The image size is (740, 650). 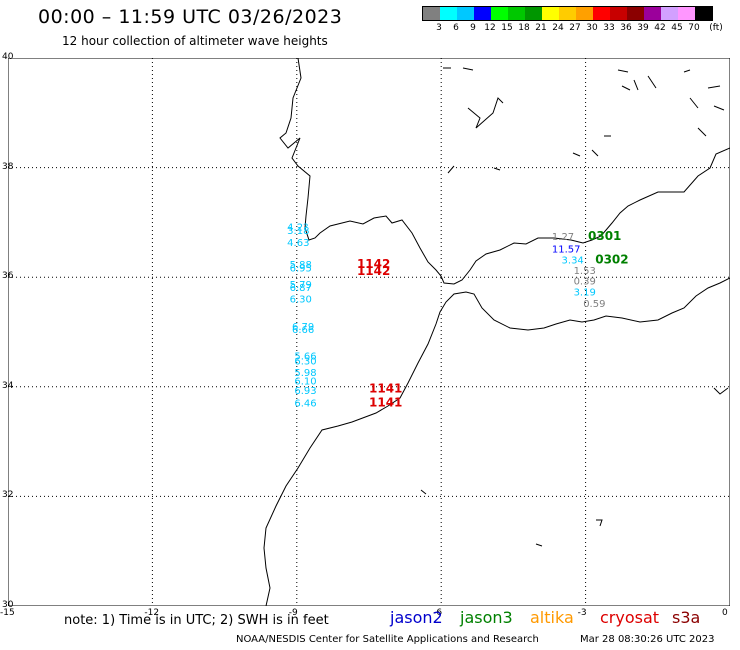 I want to click on wave-height-value: 4.63, so click(x=298, y=243).